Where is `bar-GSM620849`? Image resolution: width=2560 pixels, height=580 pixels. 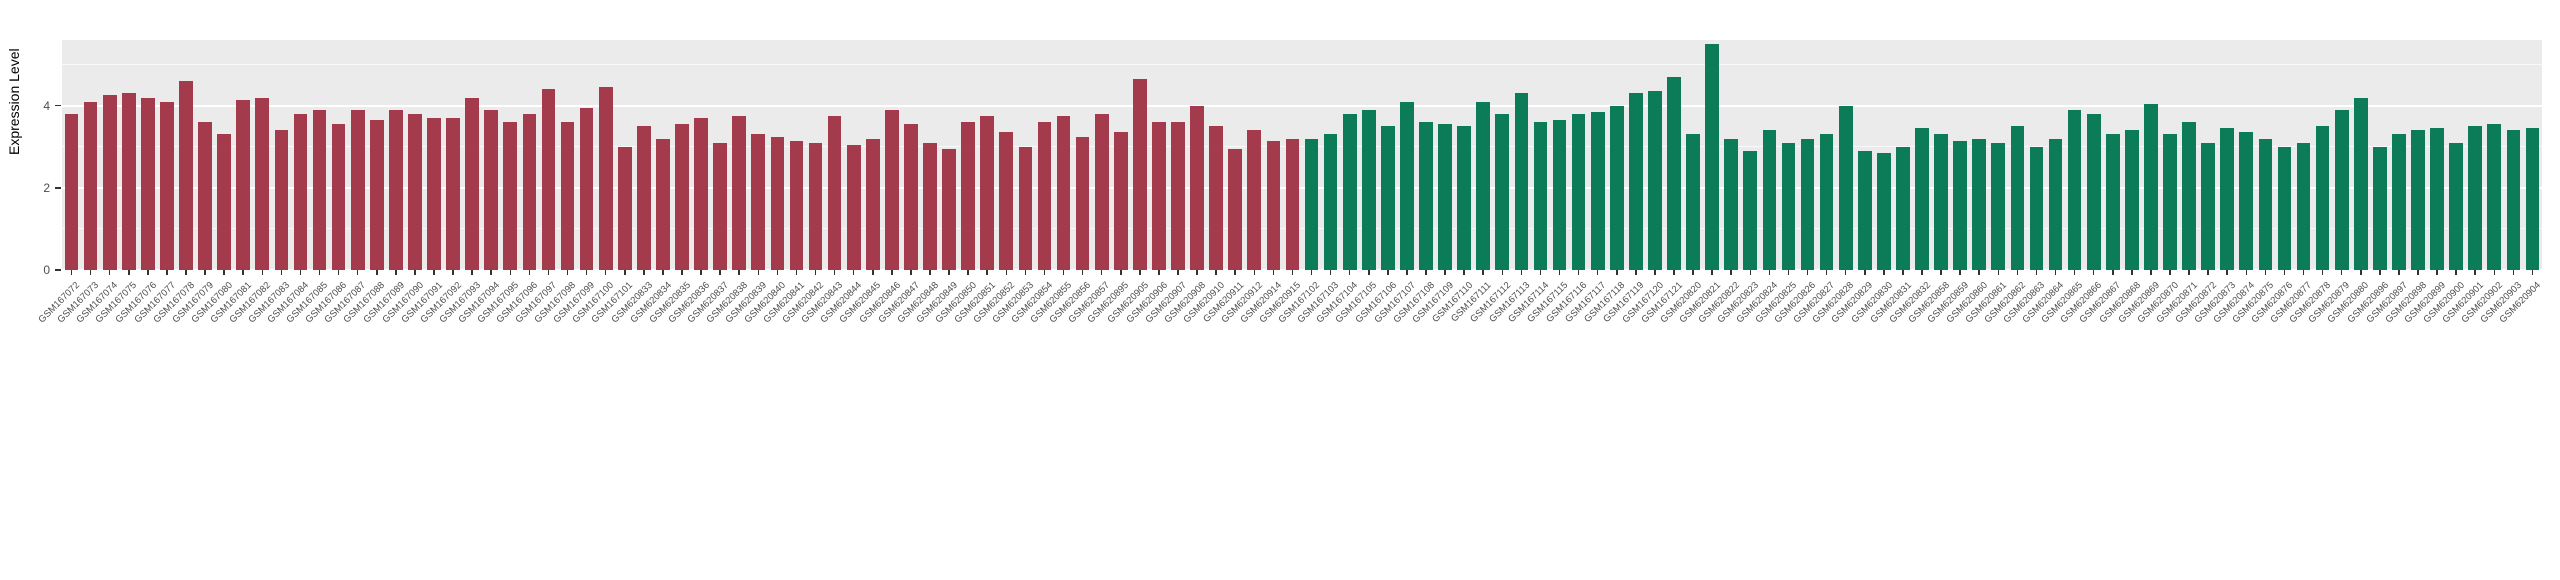
bar-GSM620849 is located at coordinates (949, 209).